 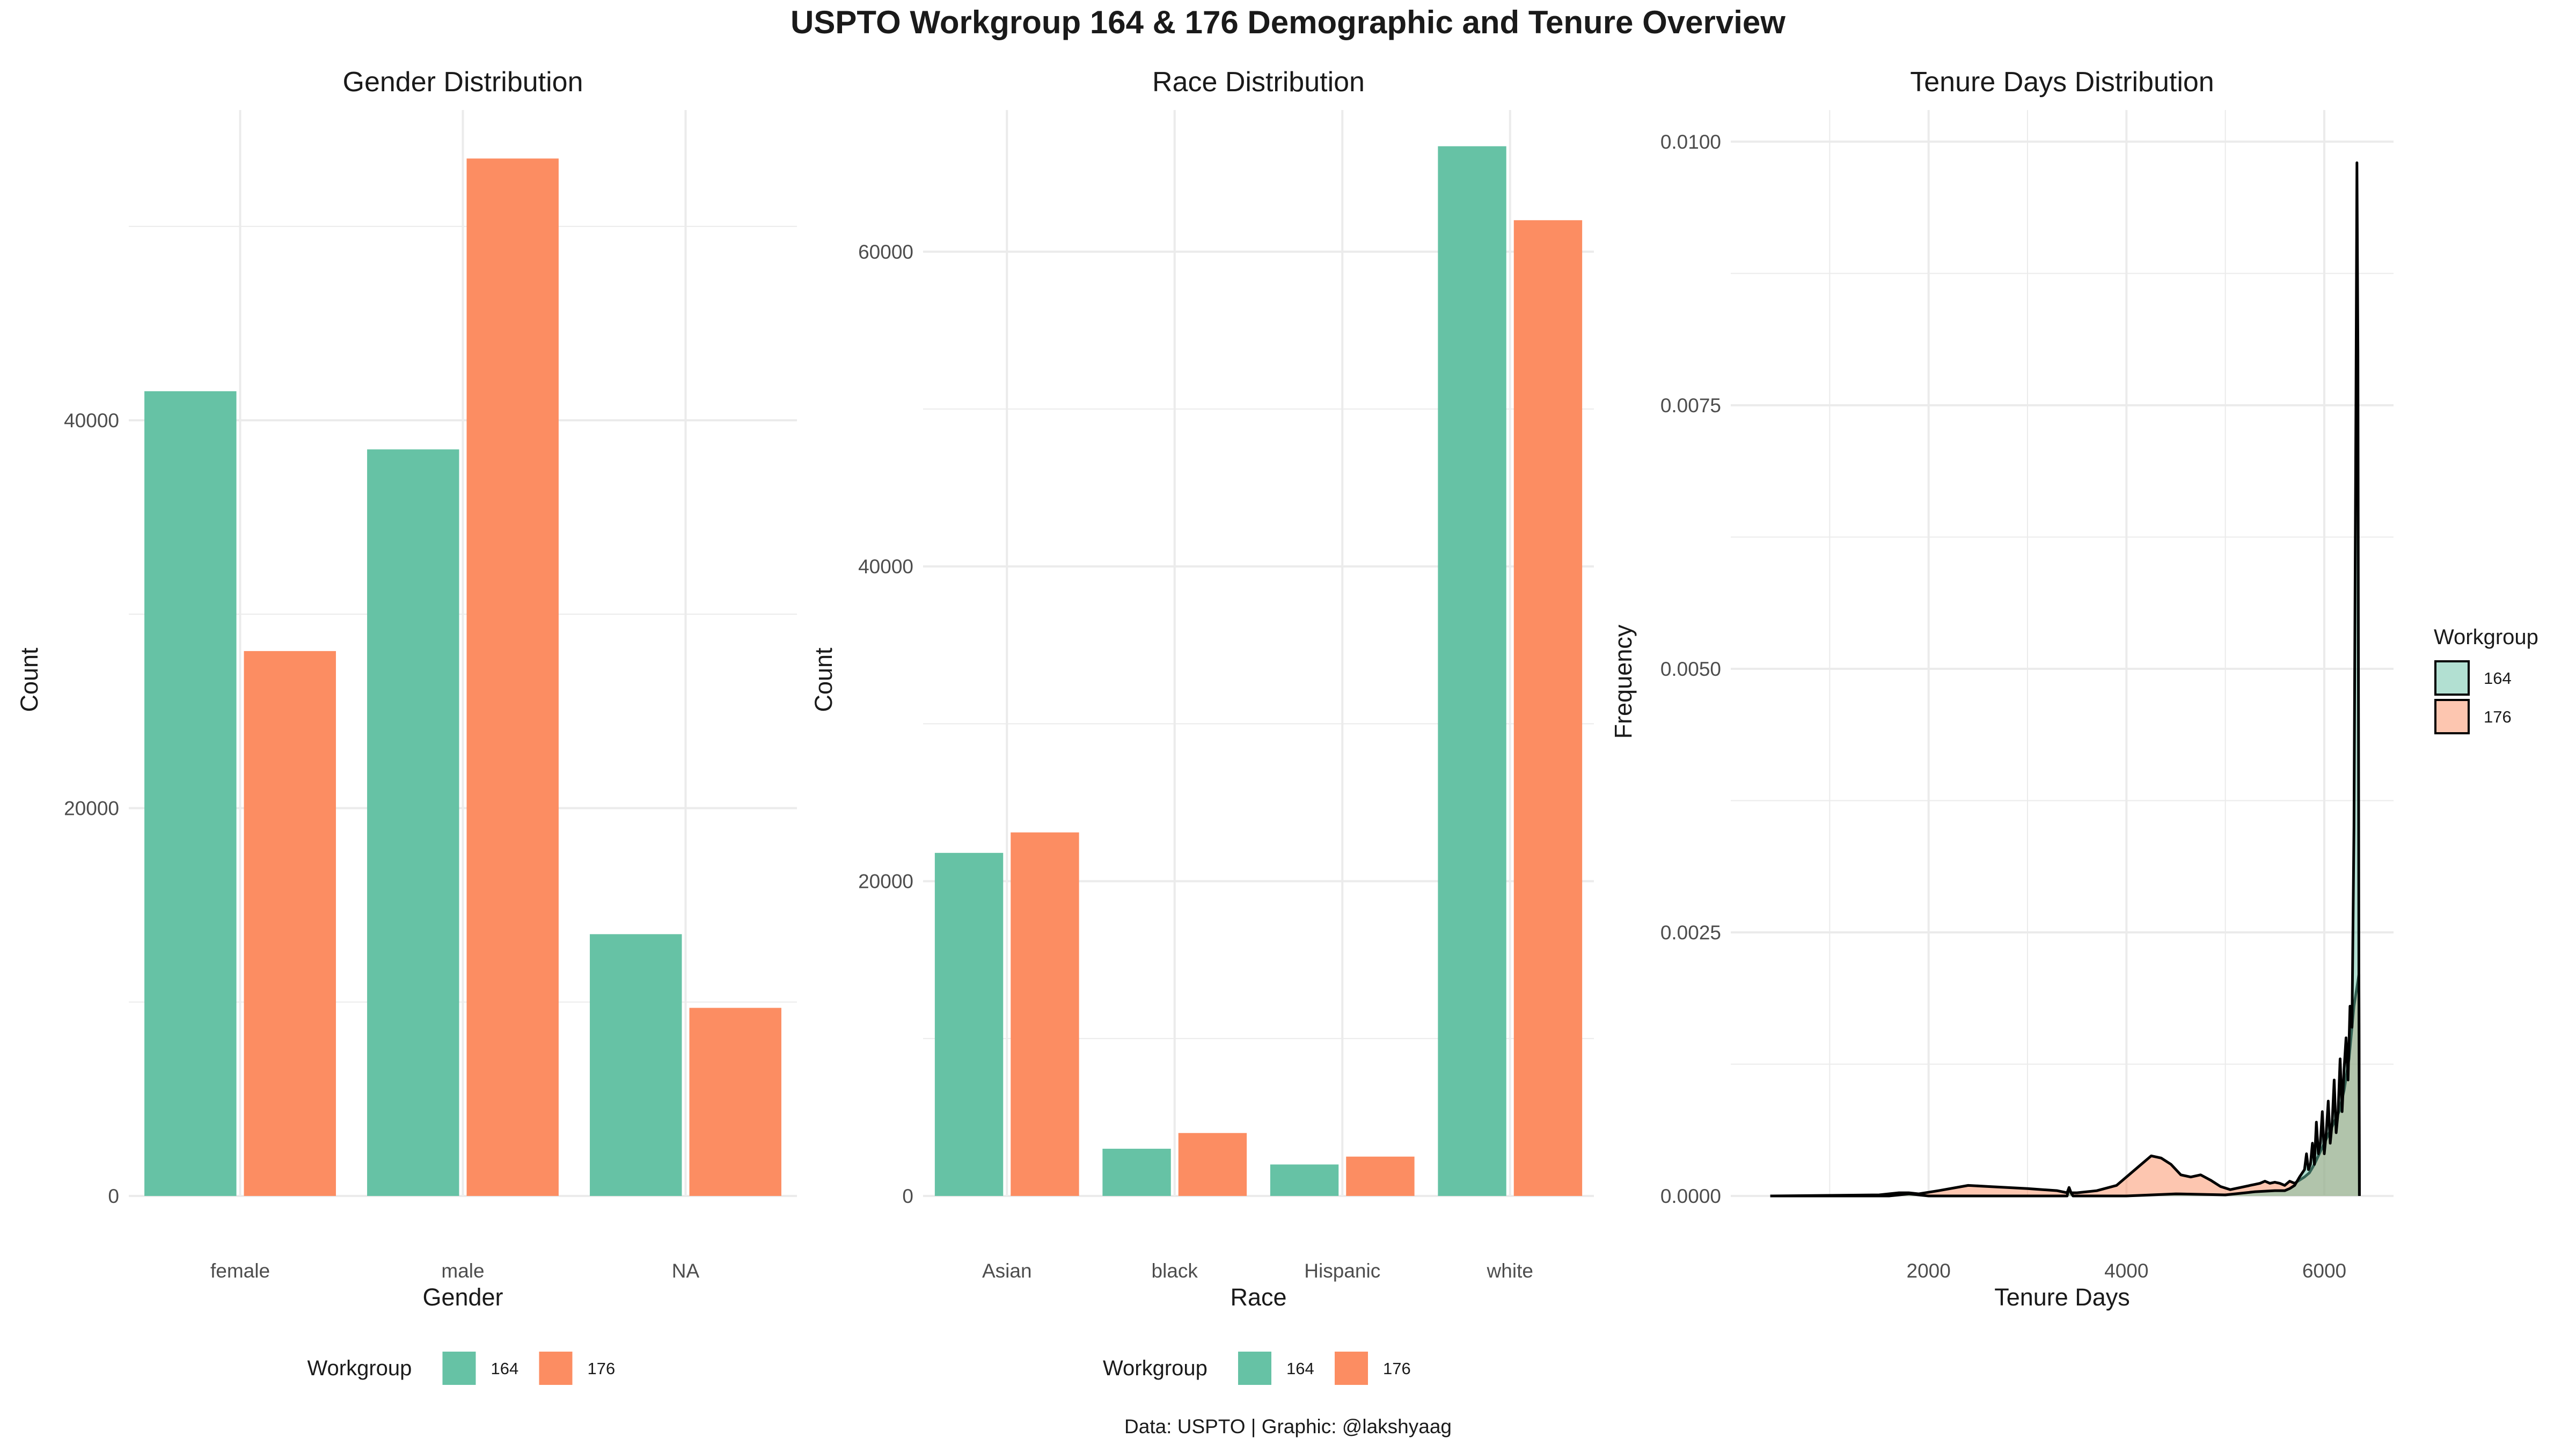 What do you see at coordinates (1342, 1271) in the screenshot?
I see `x-tick-label: Hispanic` at bounding box center [1342, 1271].